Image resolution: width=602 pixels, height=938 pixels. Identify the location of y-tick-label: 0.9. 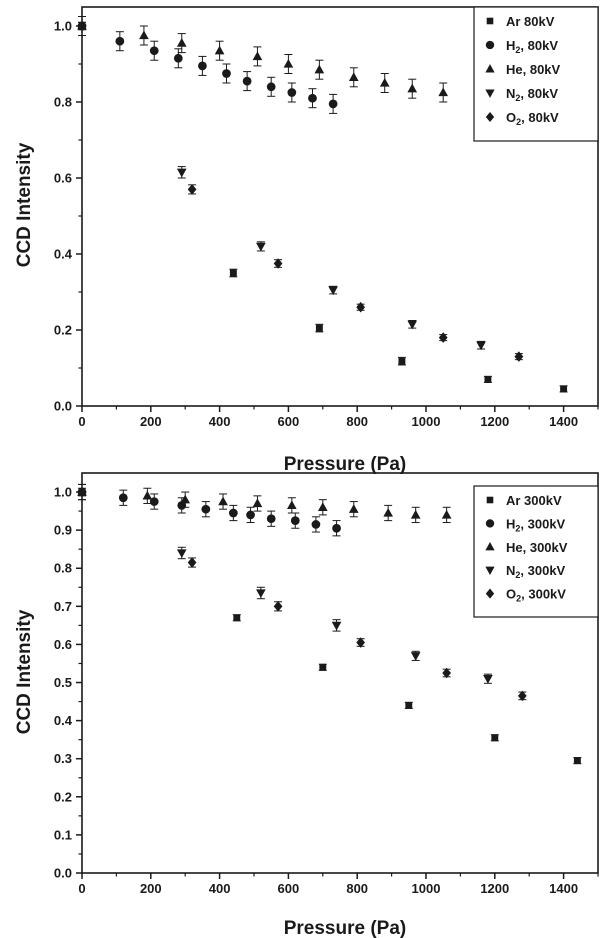
(63, 530).